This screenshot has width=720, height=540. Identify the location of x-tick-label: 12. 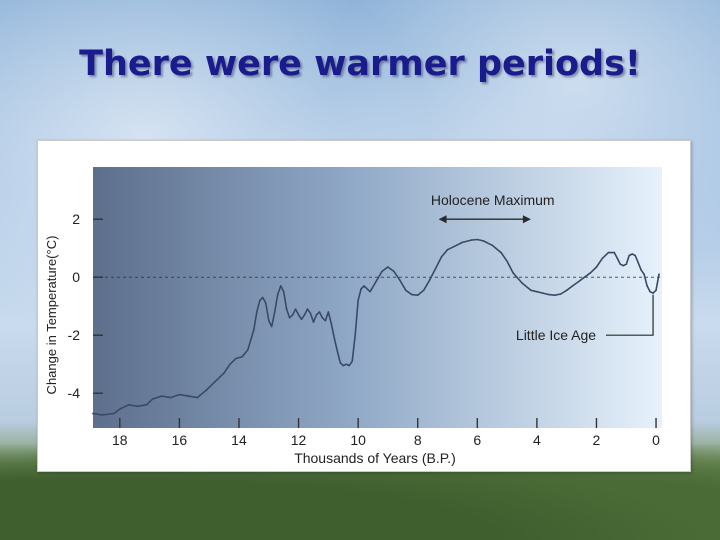
(299, 440).